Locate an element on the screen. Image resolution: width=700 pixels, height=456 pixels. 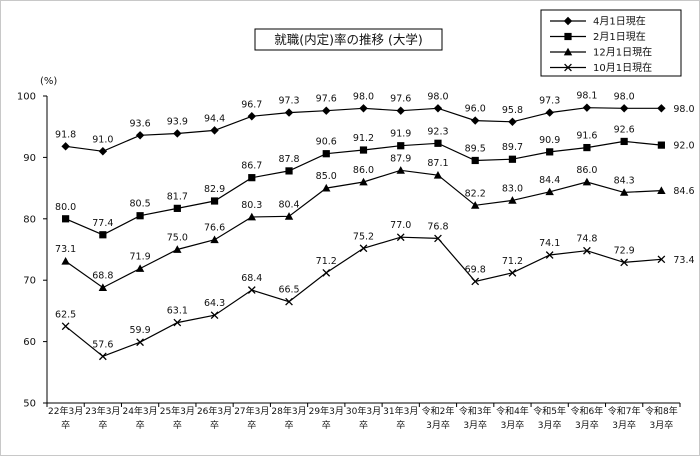
data-label: 97.3 is located at coordinates (549, 101).